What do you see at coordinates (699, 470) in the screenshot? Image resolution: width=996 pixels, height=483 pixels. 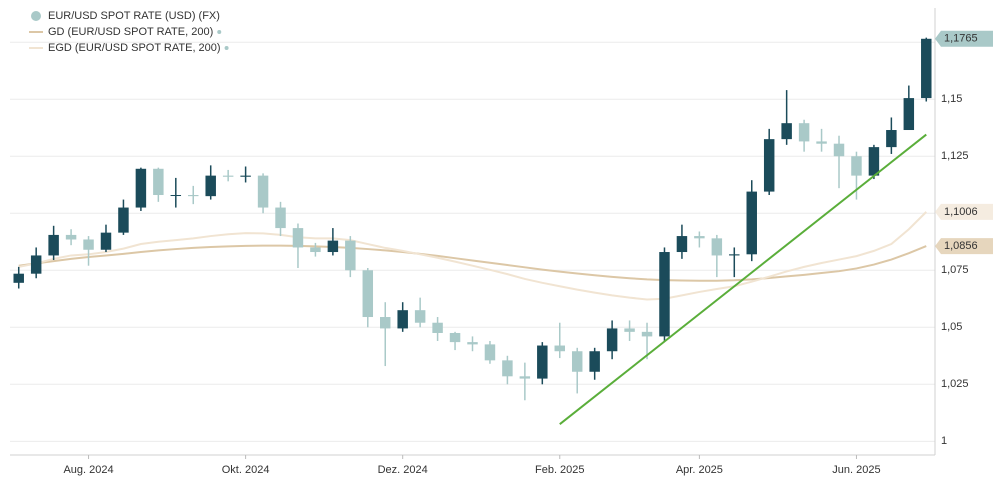 I see `x-tick-label: Apr. 2025` at bounding box center [699, 470].